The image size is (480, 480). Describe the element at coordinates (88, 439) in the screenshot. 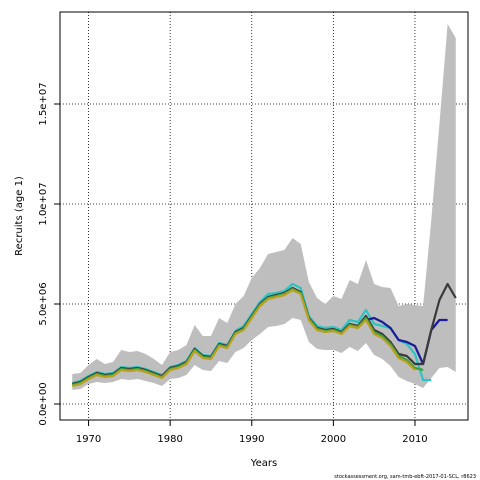

I see `x-tick-label-0: 1970` at that location.